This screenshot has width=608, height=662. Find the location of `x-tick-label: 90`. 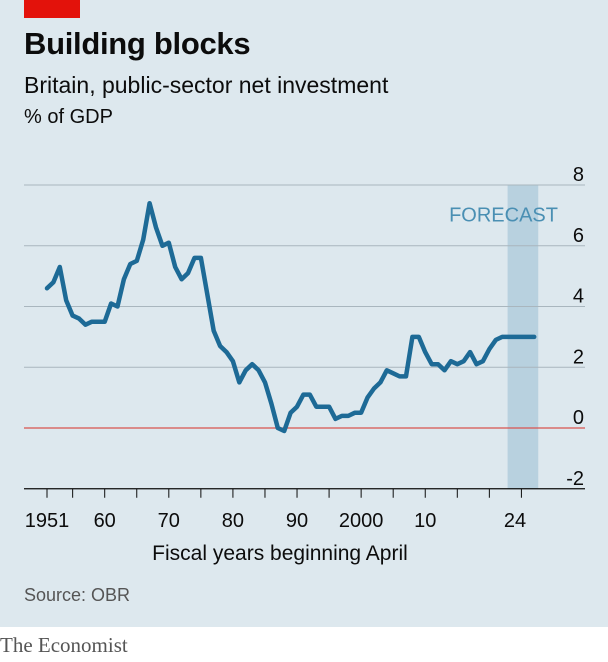

x-tick-label: 90 is located at coordinates (297, 521).